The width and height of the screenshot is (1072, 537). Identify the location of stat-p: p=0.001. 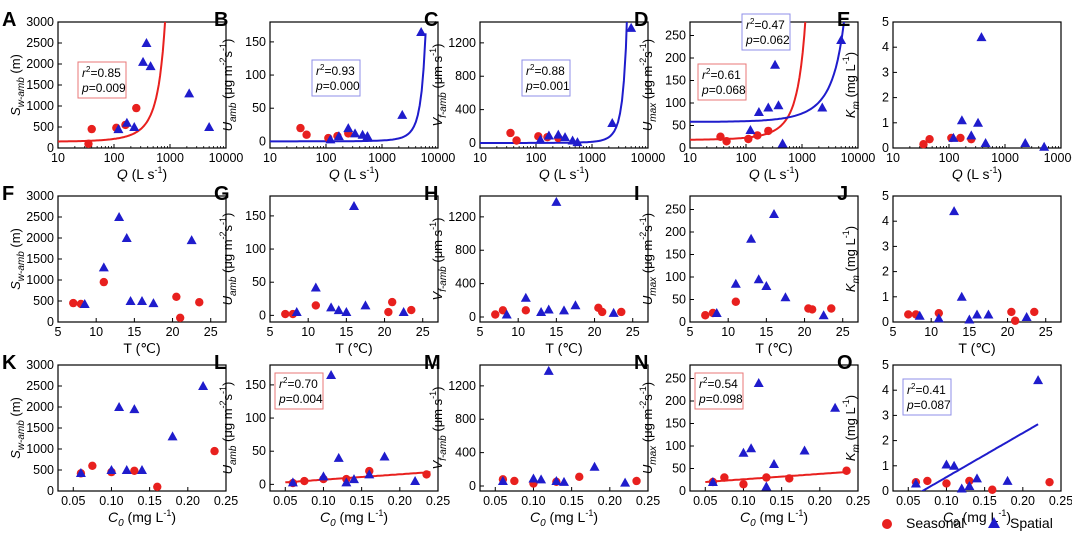
(547, 86).